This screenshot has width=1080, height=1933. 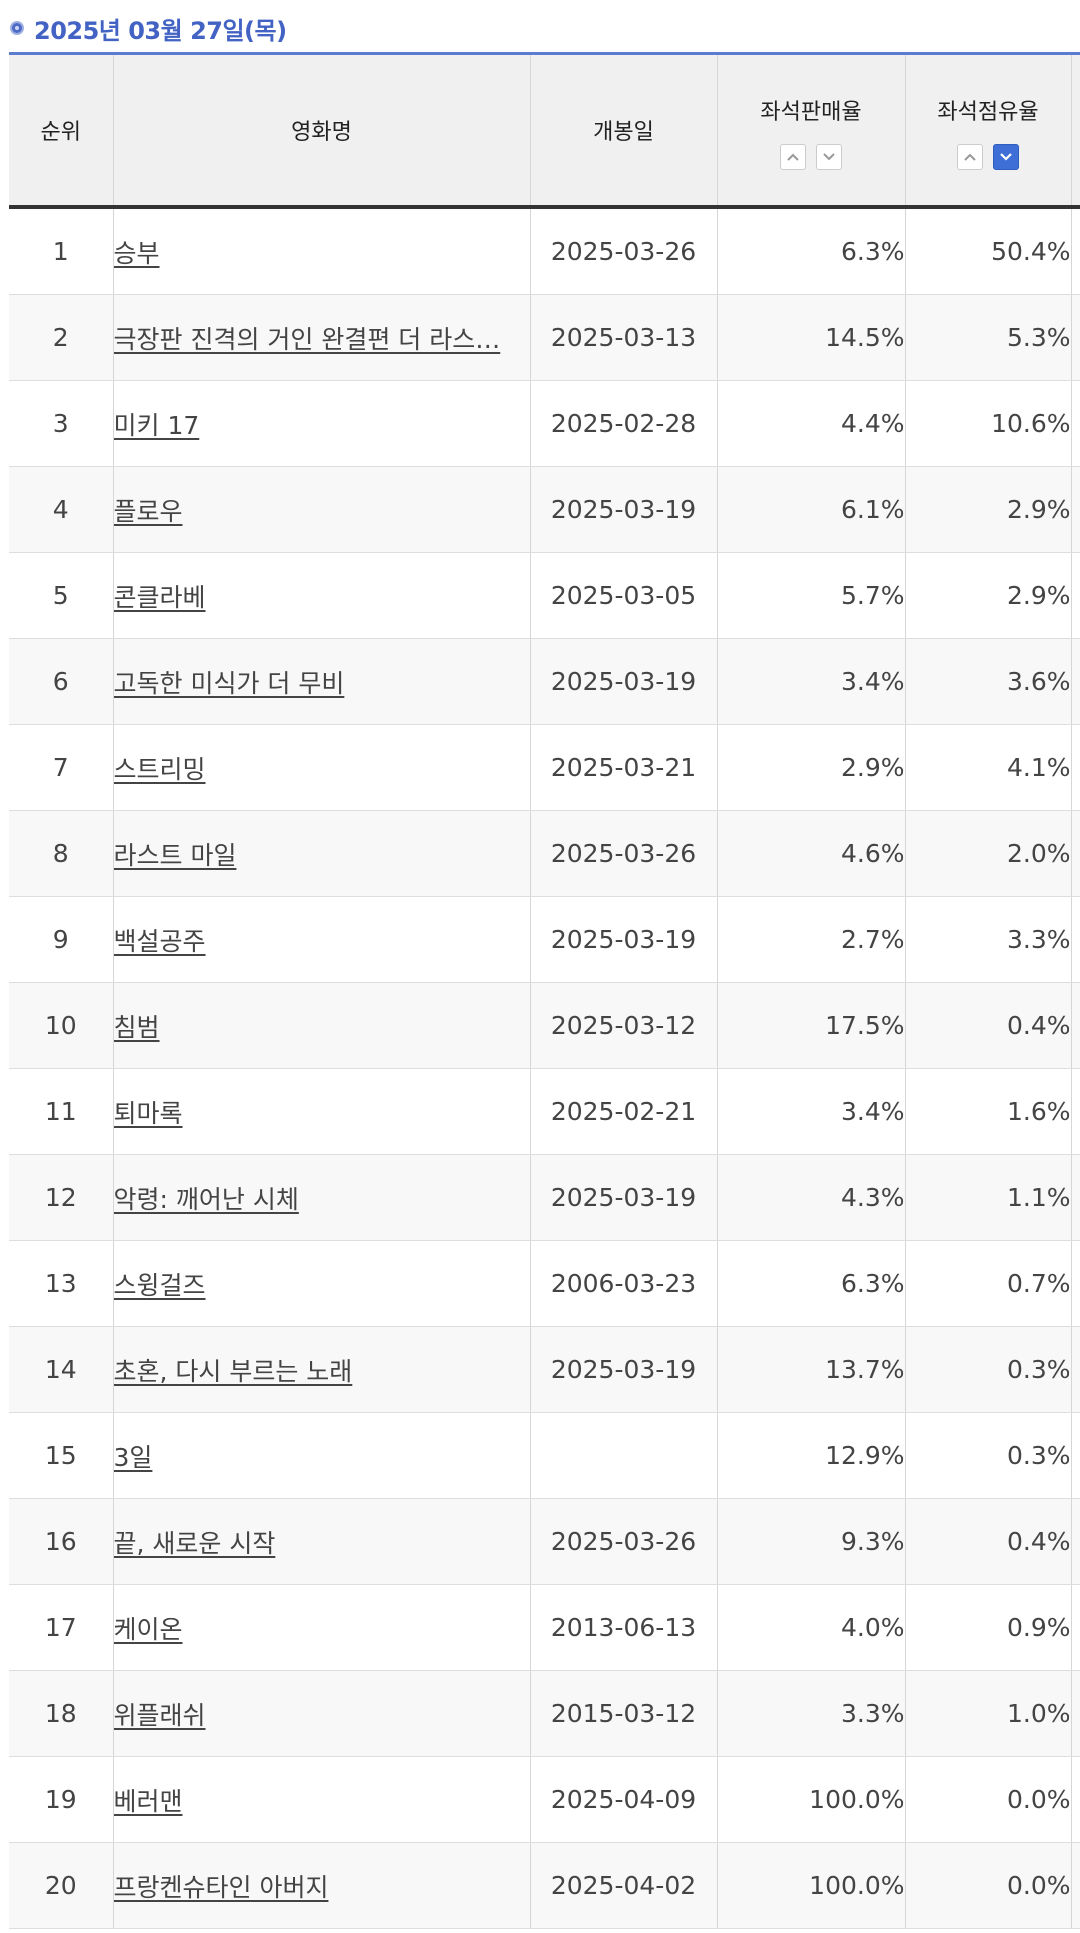 I want to click on rank-cell: 17, so click(x=61, y=1627).